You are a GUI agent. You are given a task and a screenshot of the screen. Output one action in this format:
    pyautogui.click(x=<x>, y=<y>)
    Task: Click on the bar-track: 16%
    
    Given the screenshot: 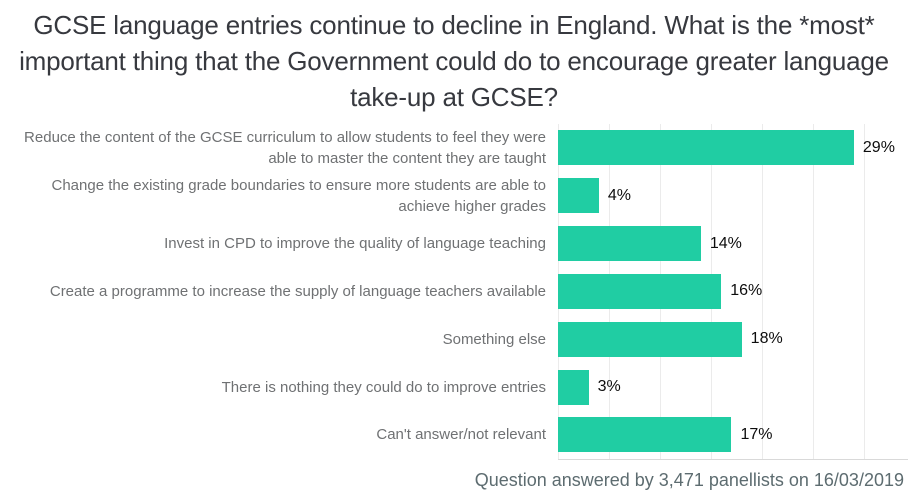 What is the action you would take?
    pyautogui.click(x=733, y=292)
    